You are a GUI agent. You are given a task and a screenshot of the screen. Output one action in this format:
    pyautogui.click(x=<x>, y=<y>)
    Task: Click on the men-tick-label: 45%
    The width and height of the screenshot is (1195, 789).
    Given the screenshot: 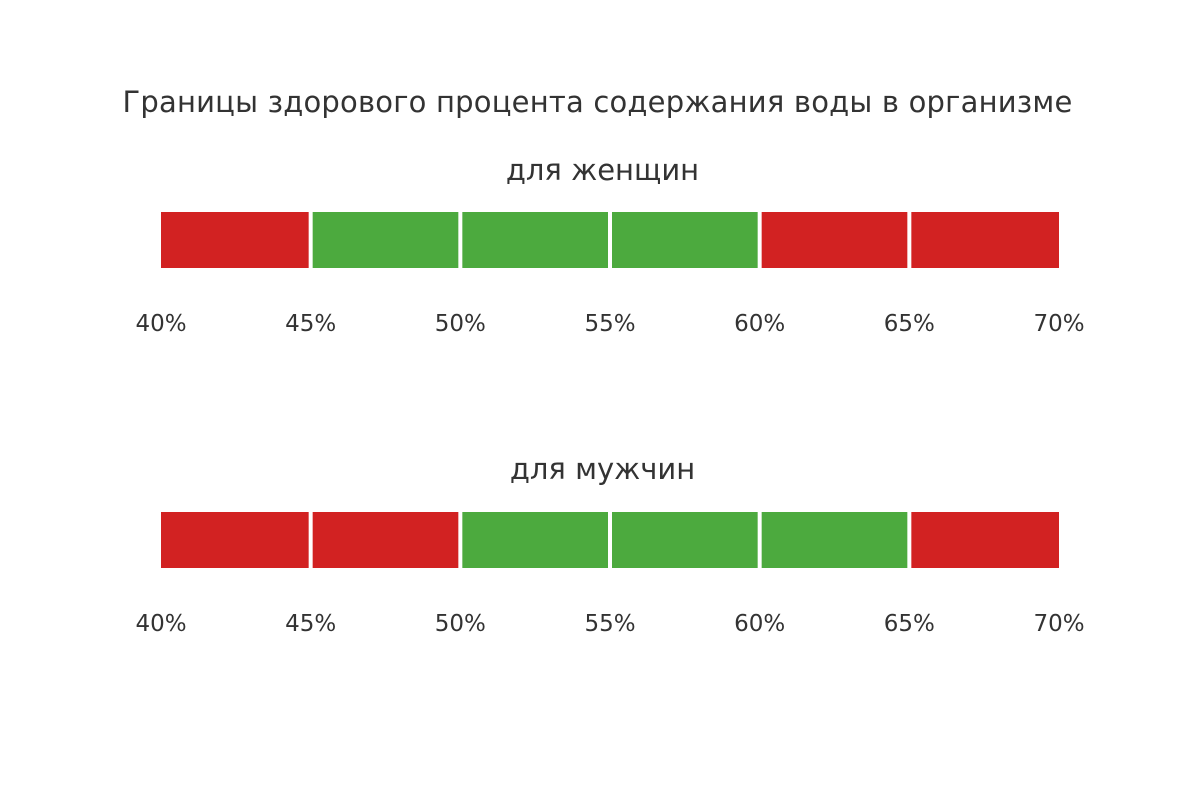 What is the action you would take?
    pyautogui.click(x=310, y=624)
    